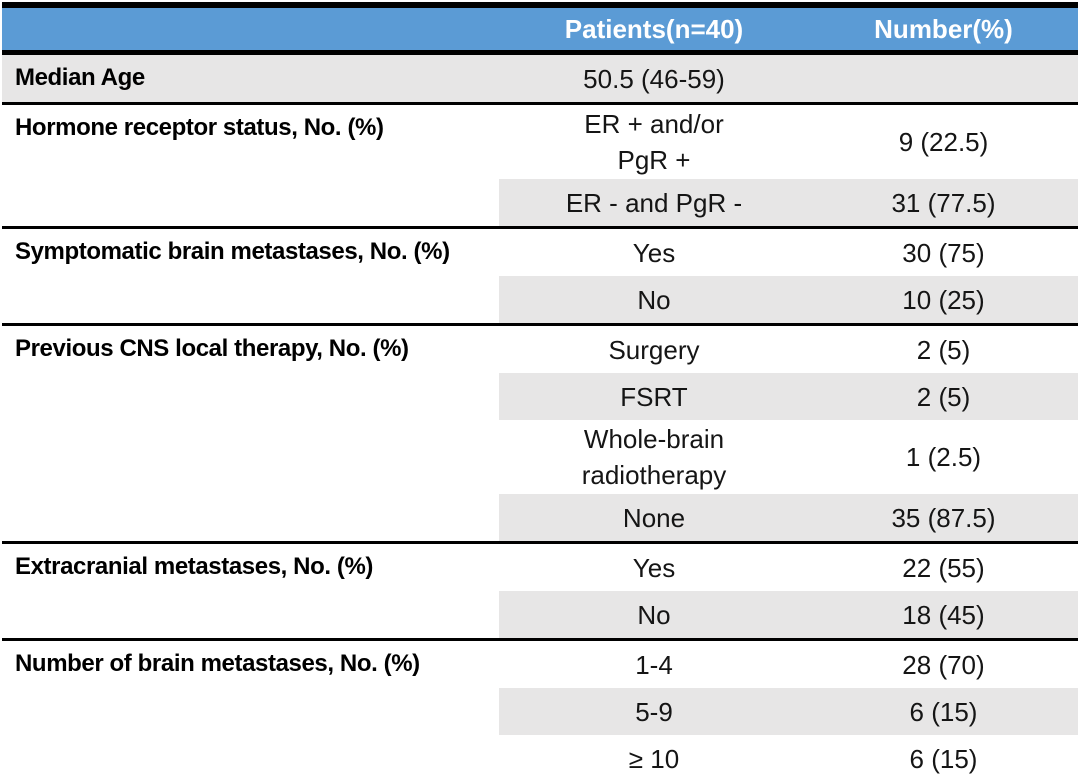 The height and width of the screenshot is (781, 1080). Describe the element at coordinates (943, 30) in the screenshot. I see `header-cell-number: Number(%)` at that location.